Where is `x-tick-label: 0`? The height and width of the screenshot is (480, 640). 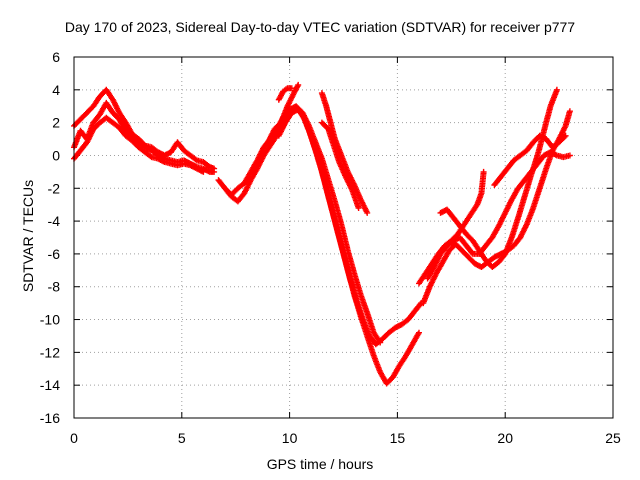
x-tick-label: 0 is located at coordinates (74, 438).